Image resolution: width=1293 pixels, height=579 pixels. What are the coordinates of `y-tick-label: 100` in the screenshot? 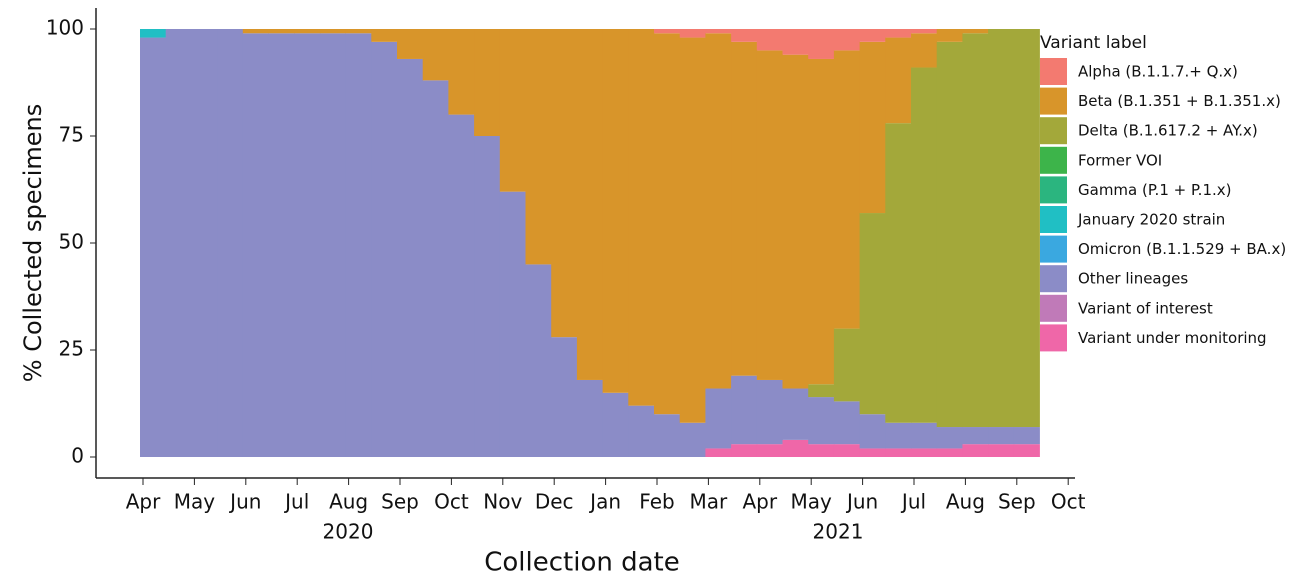 It's located at (65, 28).